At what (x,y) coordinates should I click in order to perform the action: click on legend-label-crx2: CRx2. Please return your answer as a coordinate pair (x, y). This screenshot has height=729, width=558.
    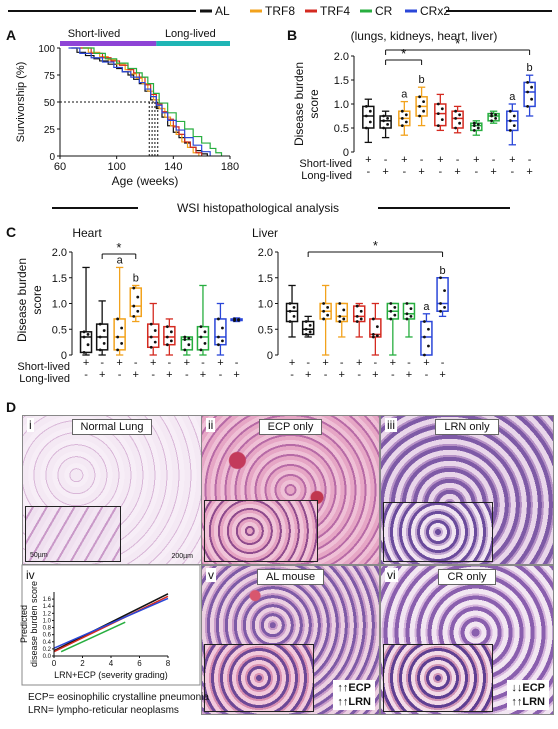
    Looking at the image, I should click on (435, 11).